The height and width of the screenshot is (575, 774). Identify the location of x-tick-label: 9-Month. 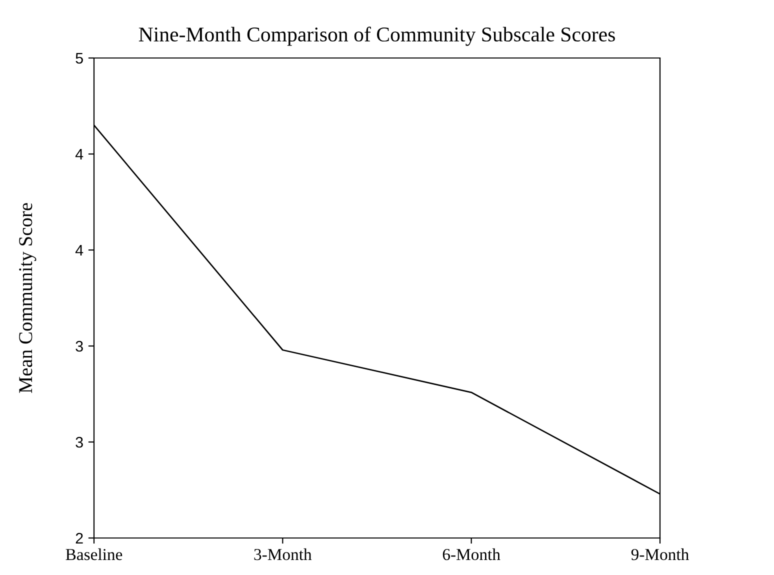
(660, 554).